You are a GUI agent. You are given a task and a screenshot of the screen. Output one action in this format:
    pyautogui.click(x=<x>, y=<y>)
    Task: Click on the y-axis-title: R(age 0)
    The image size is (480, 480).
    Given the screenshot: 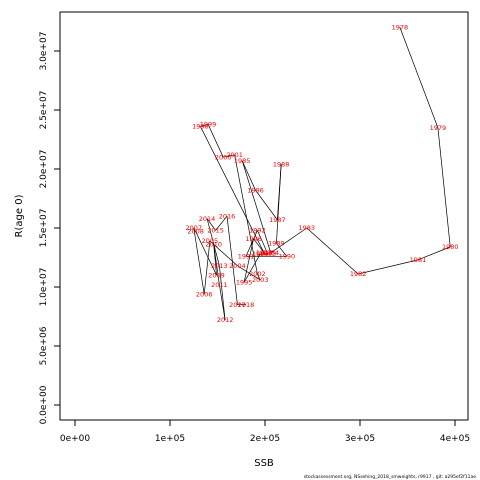 What is the action you would take?
    pyautogui.click(x=19, y=215)
    